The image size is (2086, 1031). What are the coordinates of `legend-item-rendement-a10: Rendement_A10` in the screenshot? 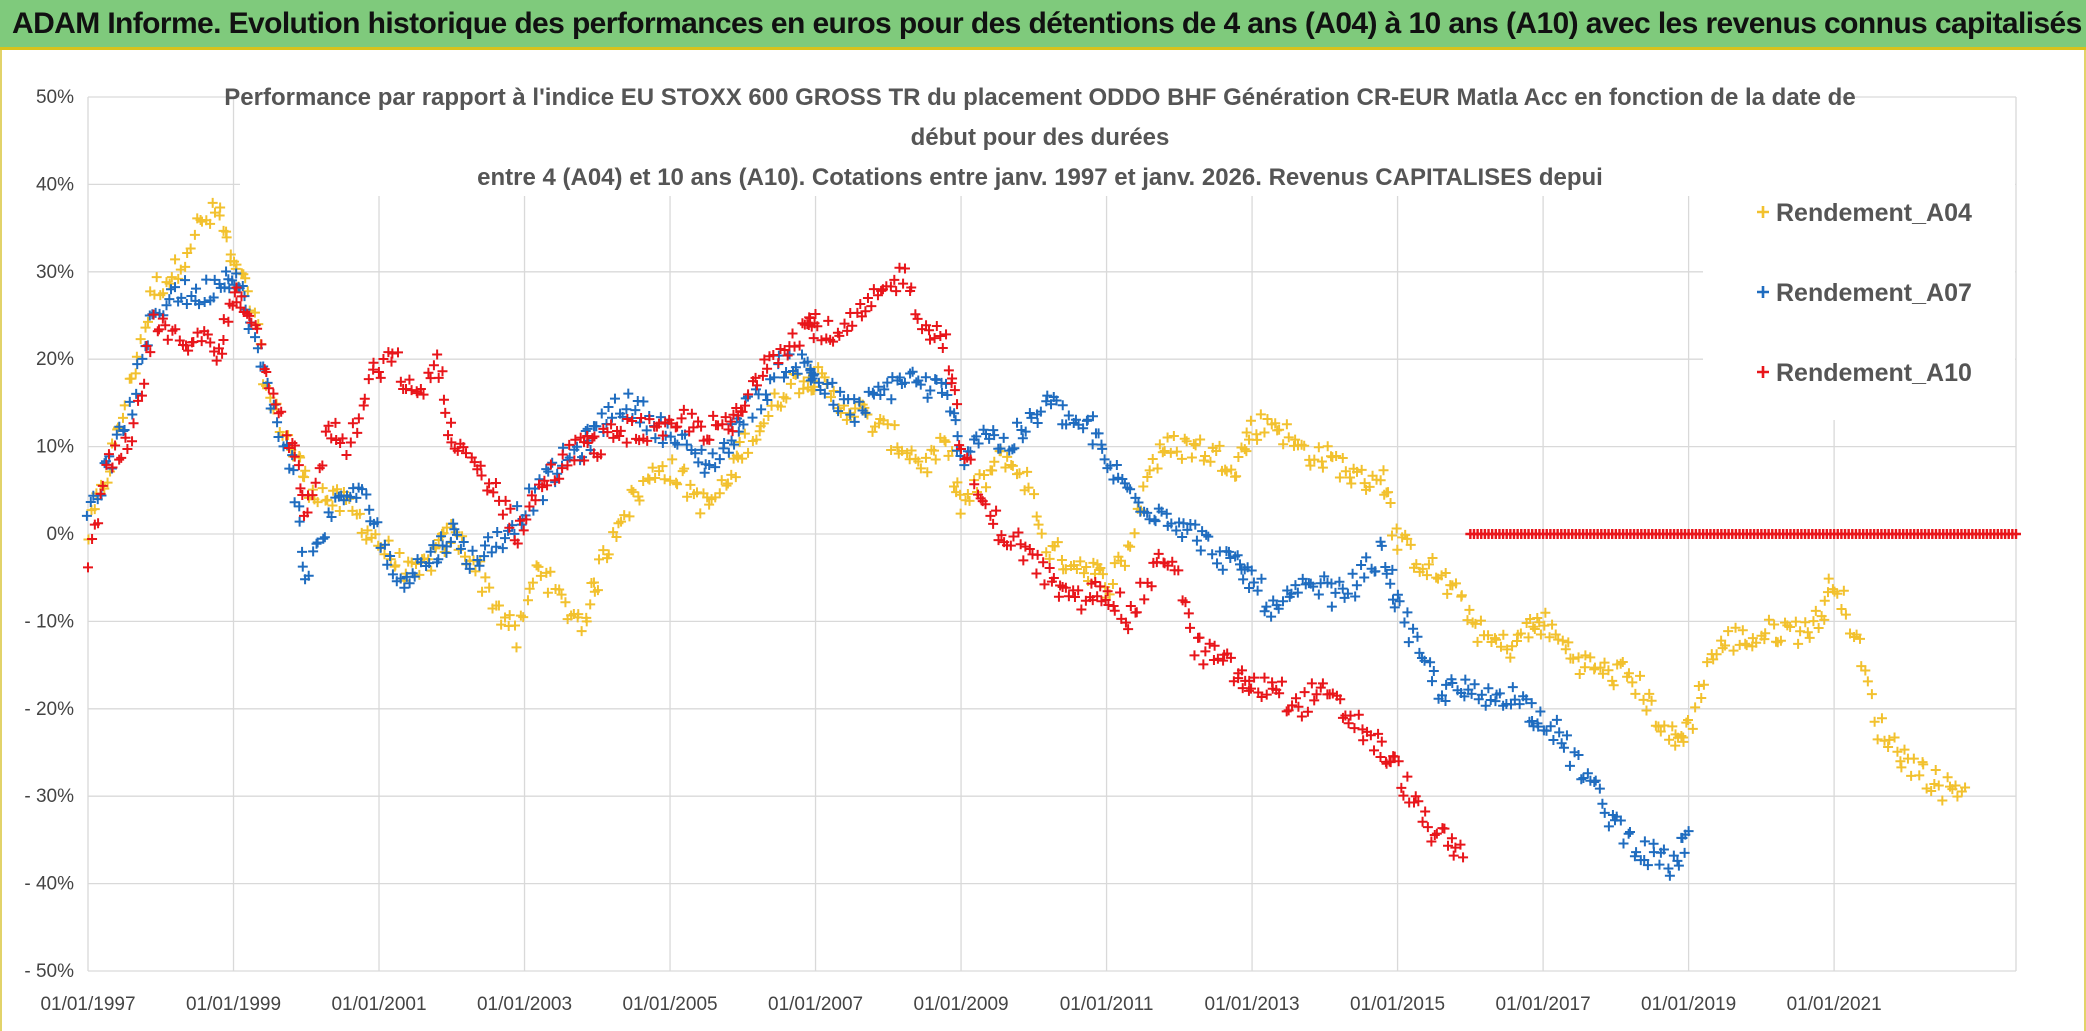 It's located at (1864, 373).